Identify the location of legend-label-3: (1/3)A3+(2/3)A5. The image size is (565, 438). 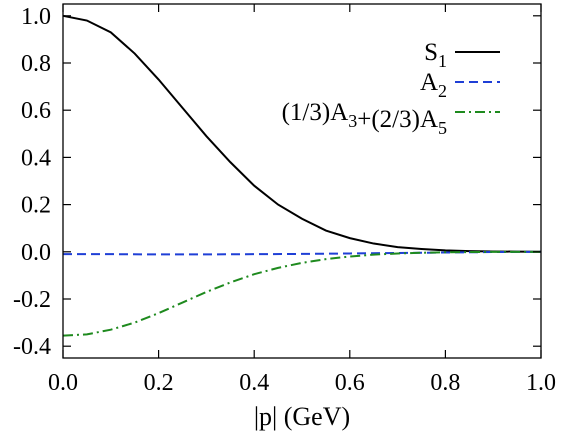
(364, 118).